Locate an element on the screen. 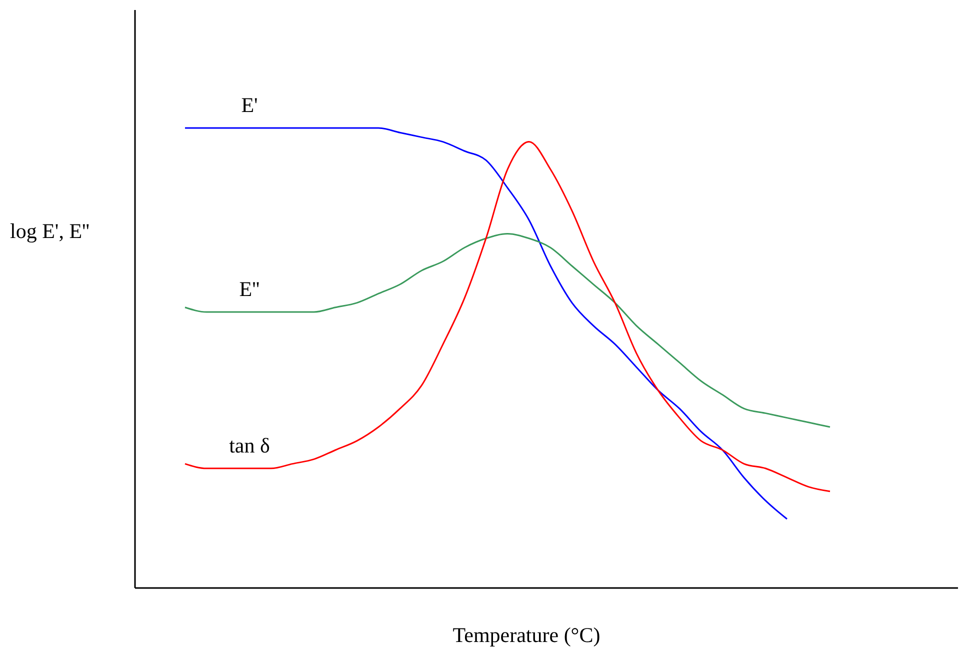 The image size is (959, 651). series-label: E'' is located at coordinates (249, 289).